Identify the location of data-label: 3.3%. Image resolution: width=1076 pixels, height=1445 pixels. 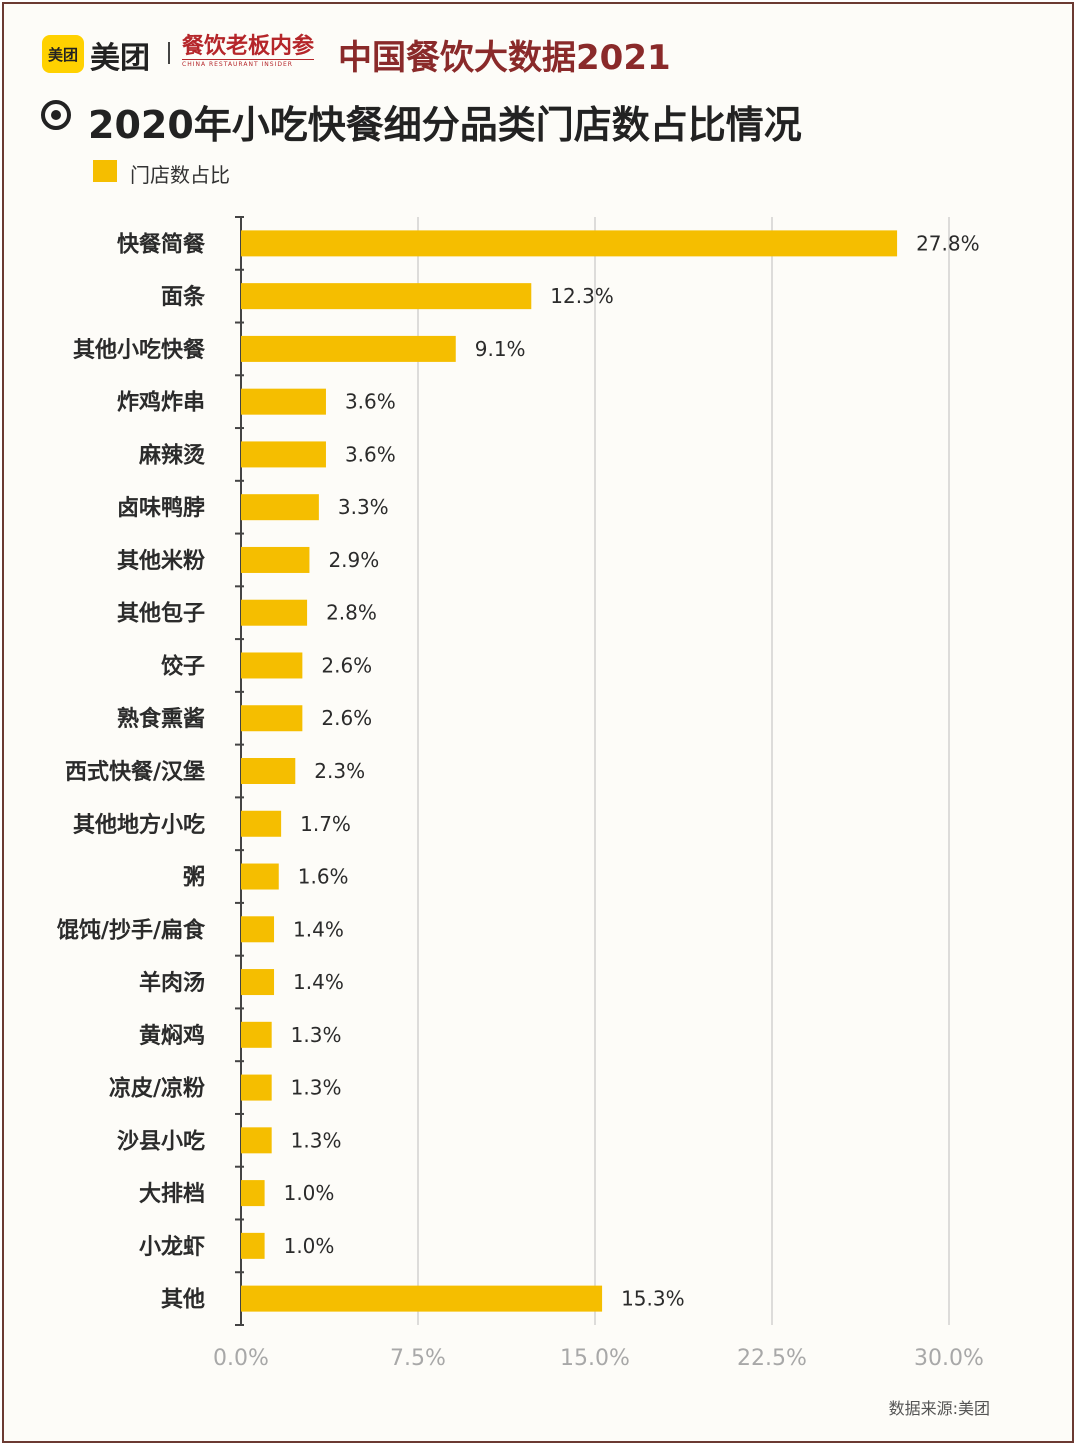
(363, 507).